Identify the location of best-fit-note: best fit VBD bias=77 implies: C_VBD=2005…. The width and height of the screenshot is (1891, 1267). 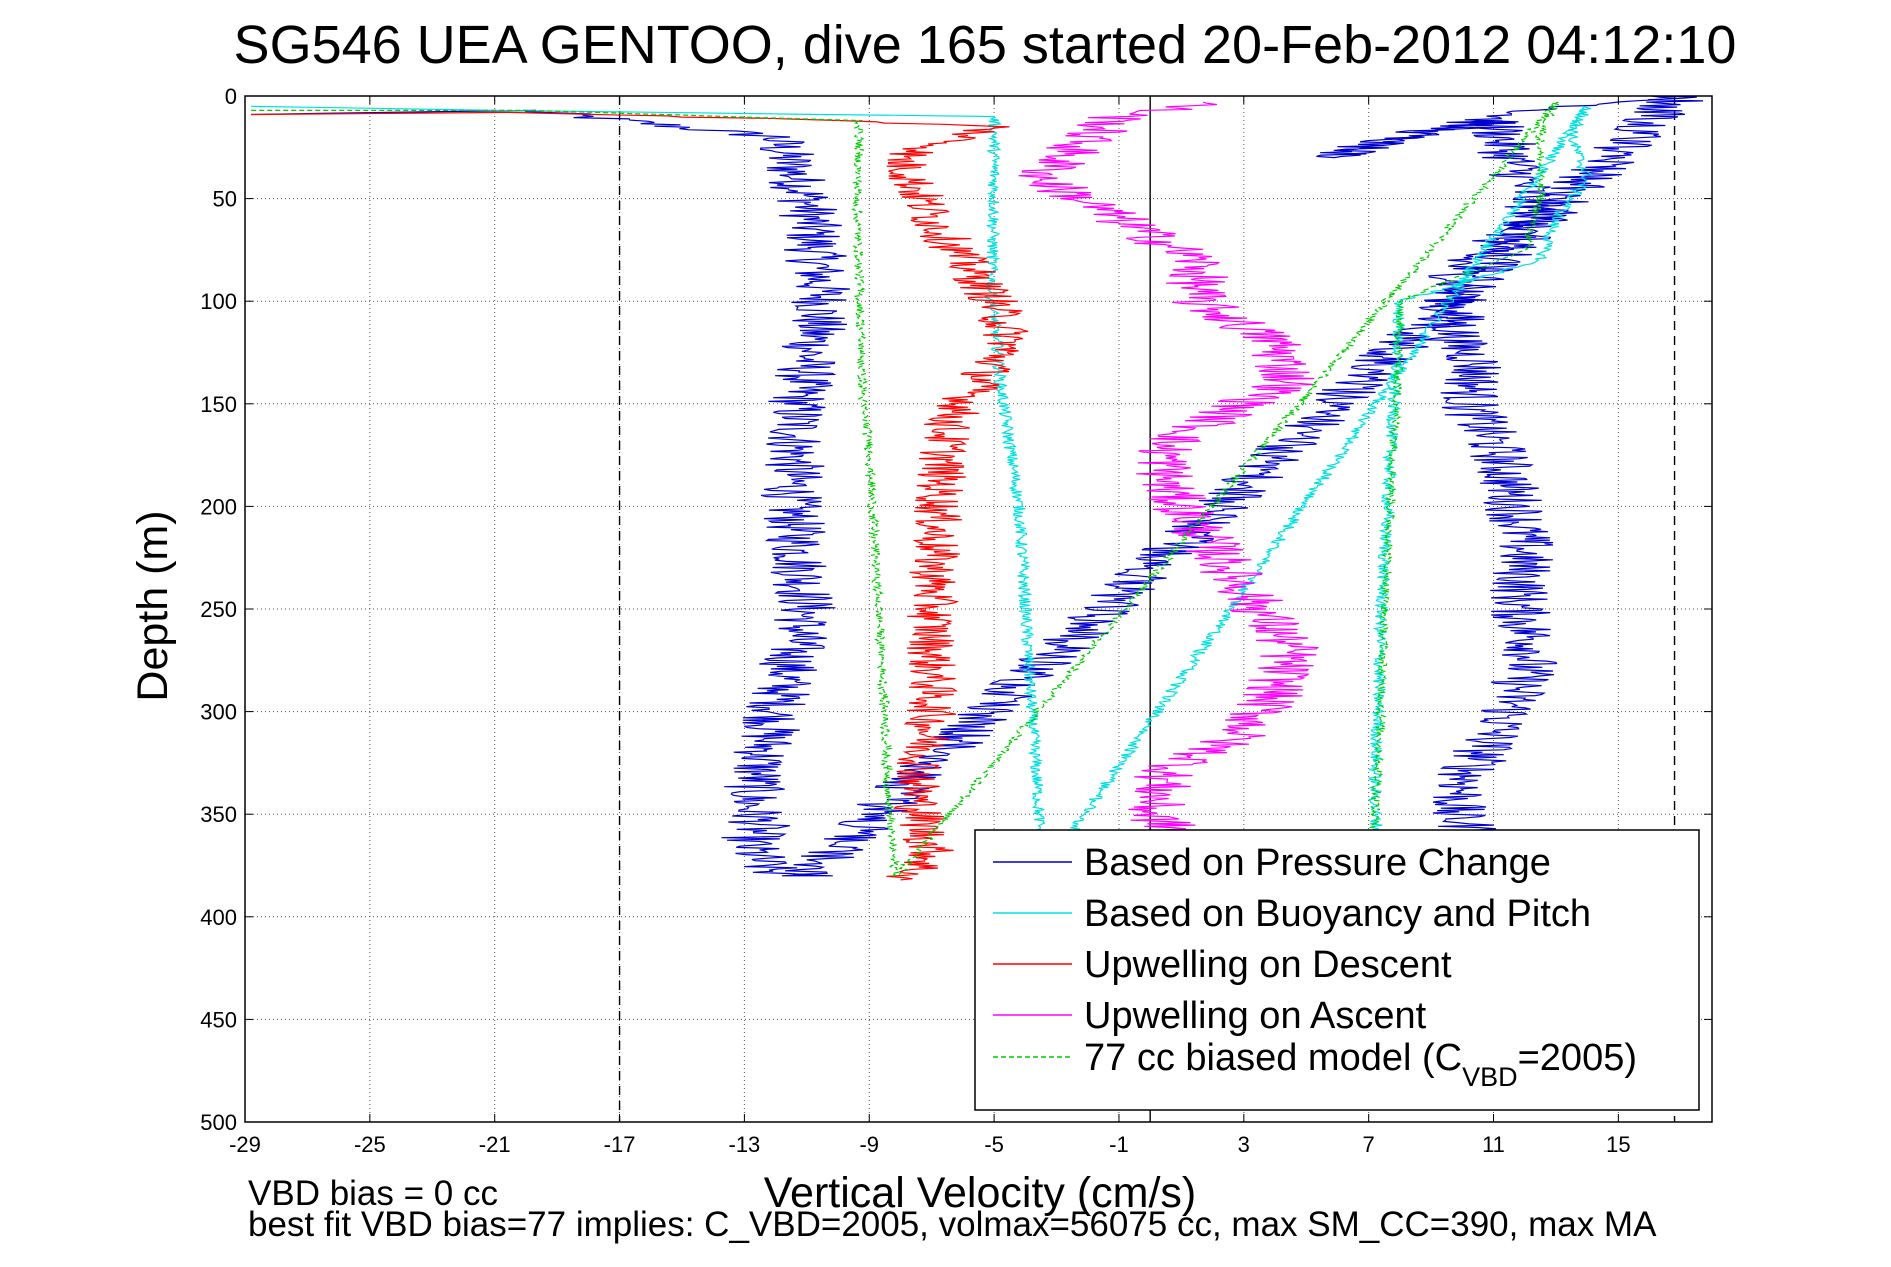
(952, 1224).